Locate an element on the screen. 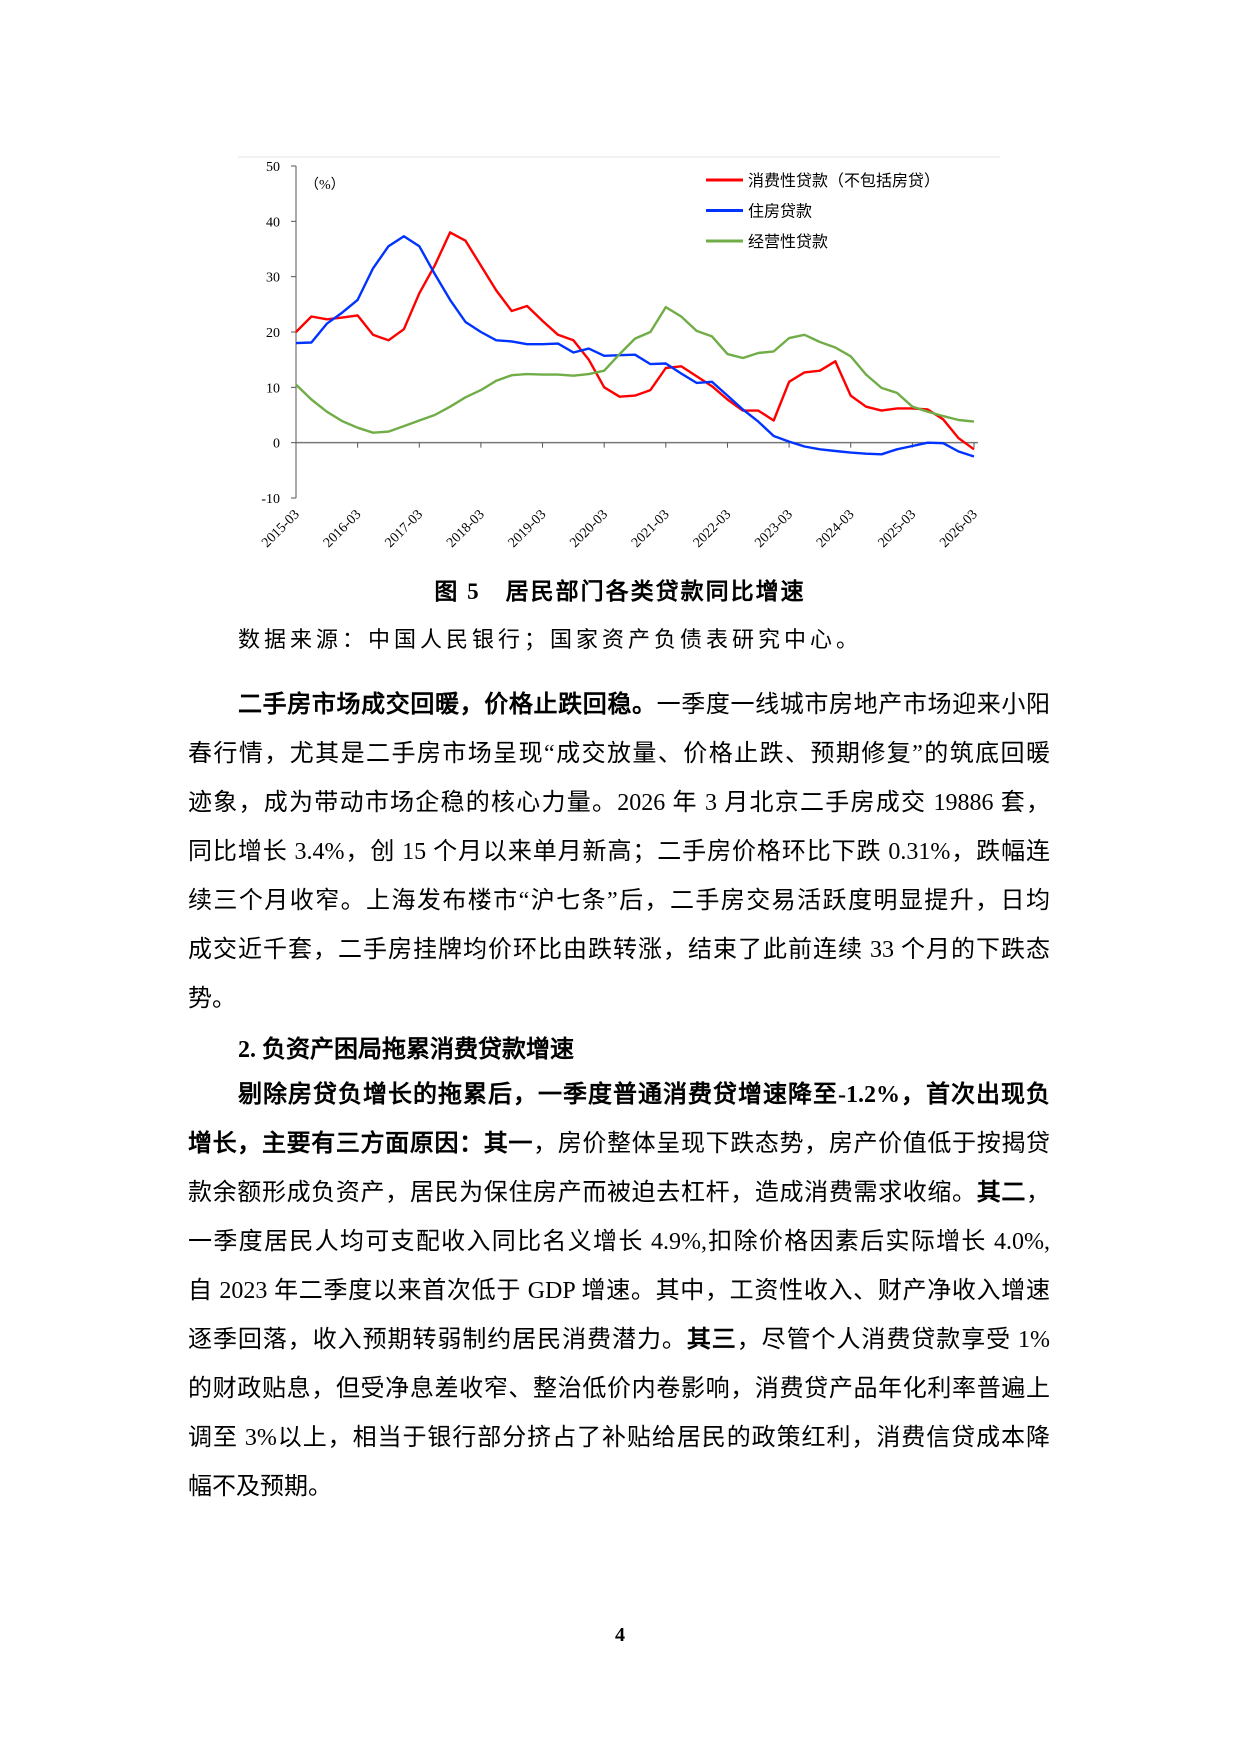  y-tick-label: 10 is located at coordinates (273, 388).